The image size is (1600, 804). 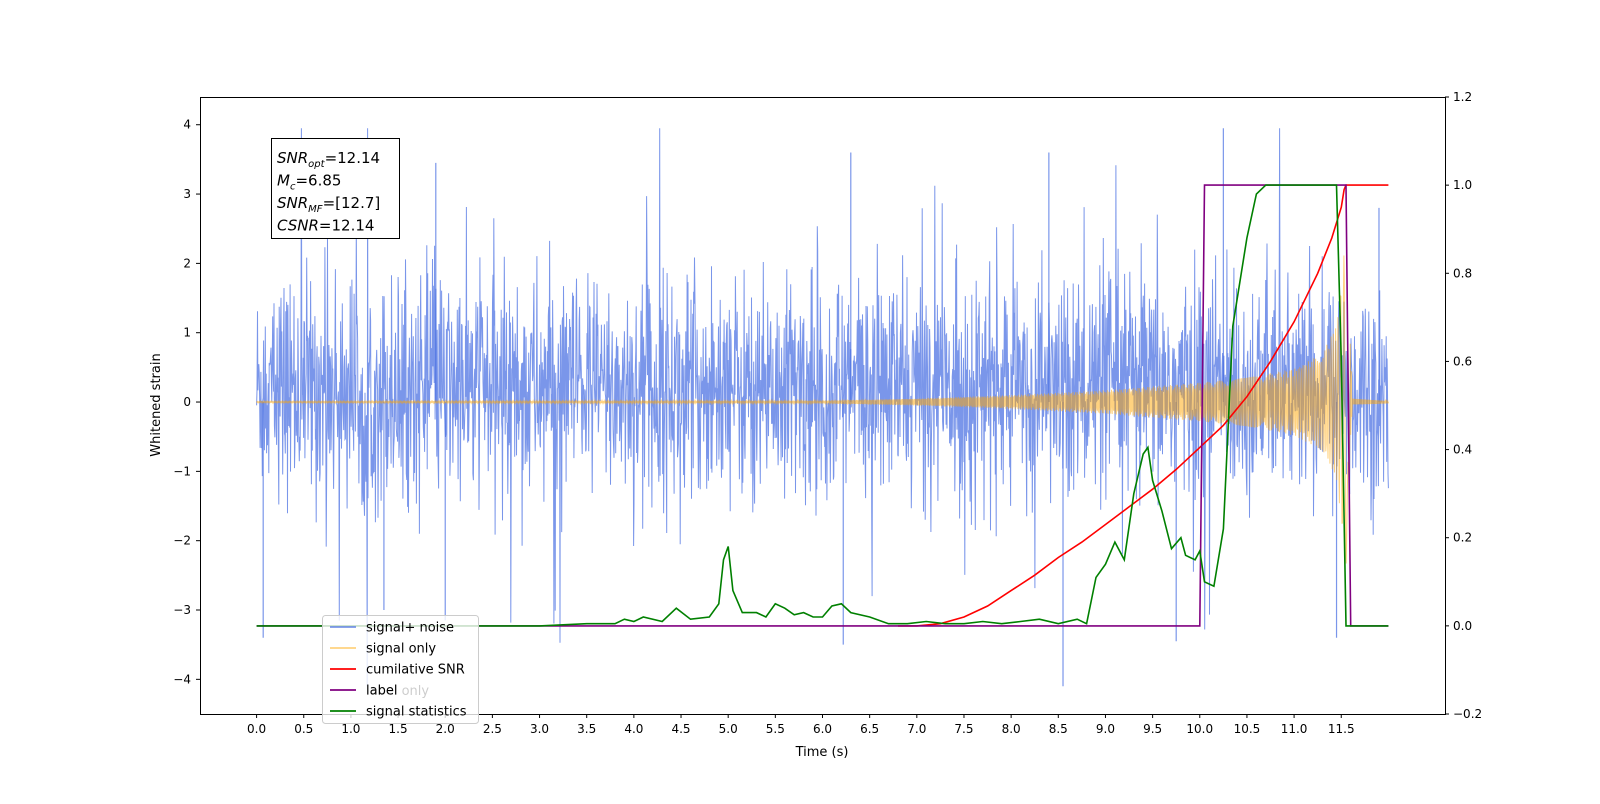 What do you see at coordinates (1105, 729) in the screenshot?
I see `x-tick-label: 9.0` at bounding box center [1105, 729].